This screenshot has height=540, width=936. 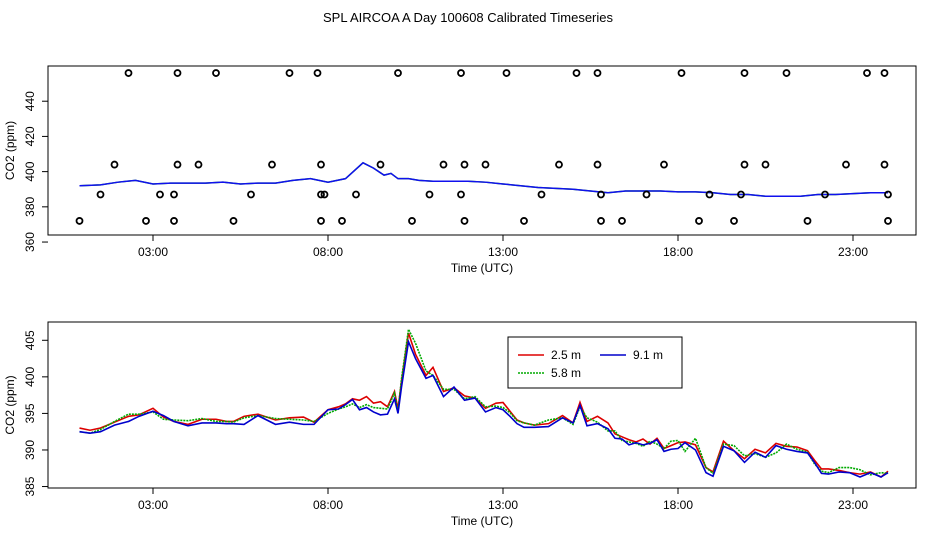 What do you see at coordinates (30, 486) in the screenshot?
I see `bottom-y-tick-label: 385` at bounding box center [30, 486].